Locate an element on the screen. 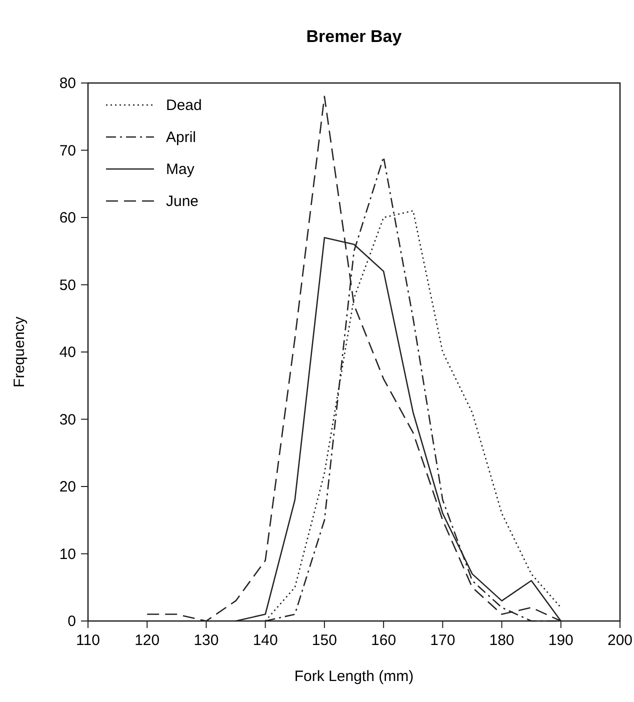  chart-title: Bremer Bay is located at coordinates (354, 36).